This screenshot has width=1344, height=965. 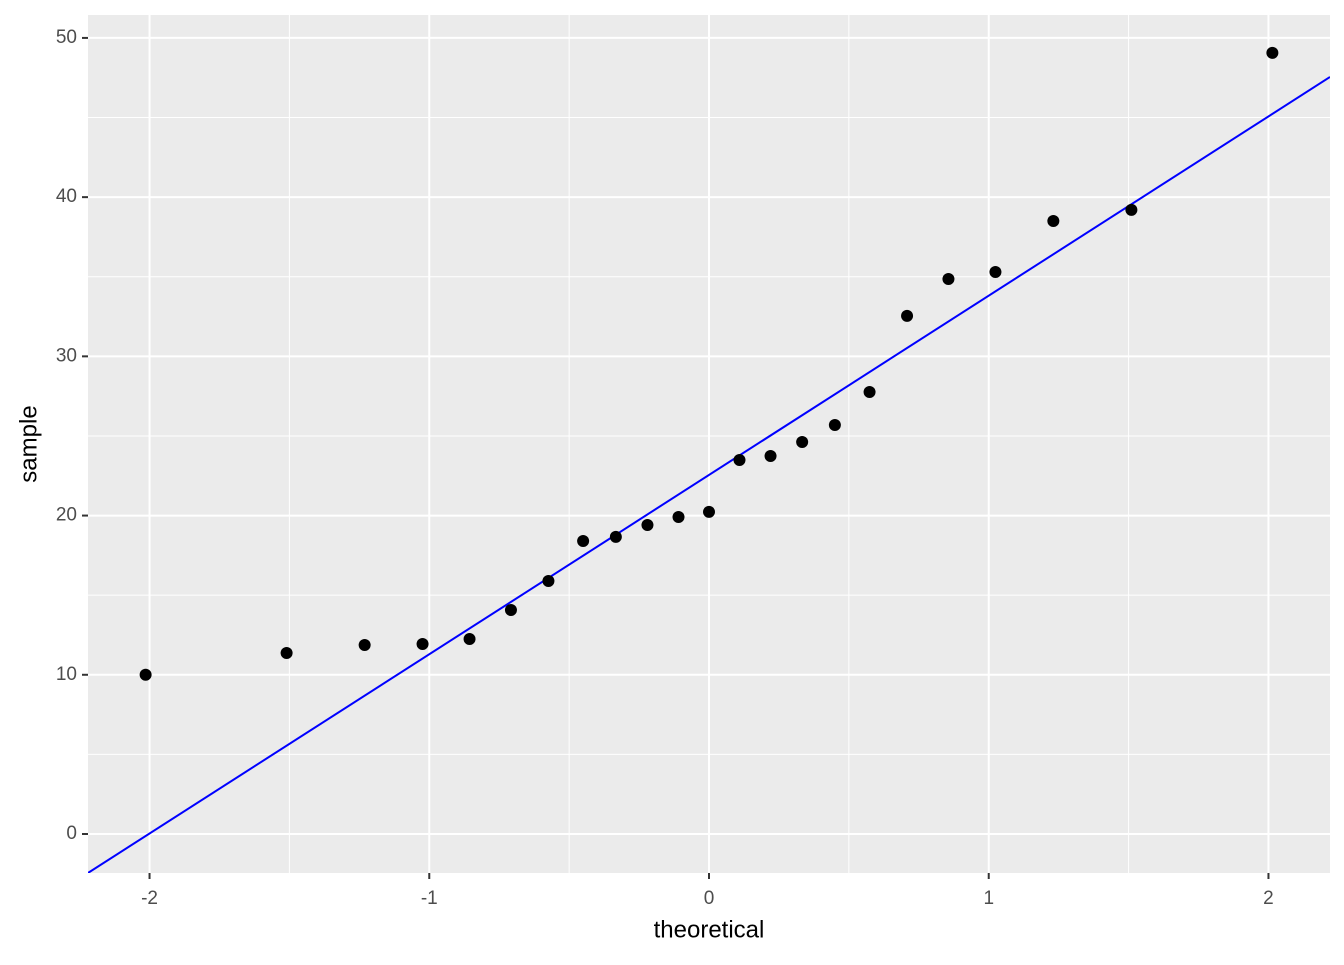 I want to click on x-axis-title: theoretical, so click(x=709, y=929).